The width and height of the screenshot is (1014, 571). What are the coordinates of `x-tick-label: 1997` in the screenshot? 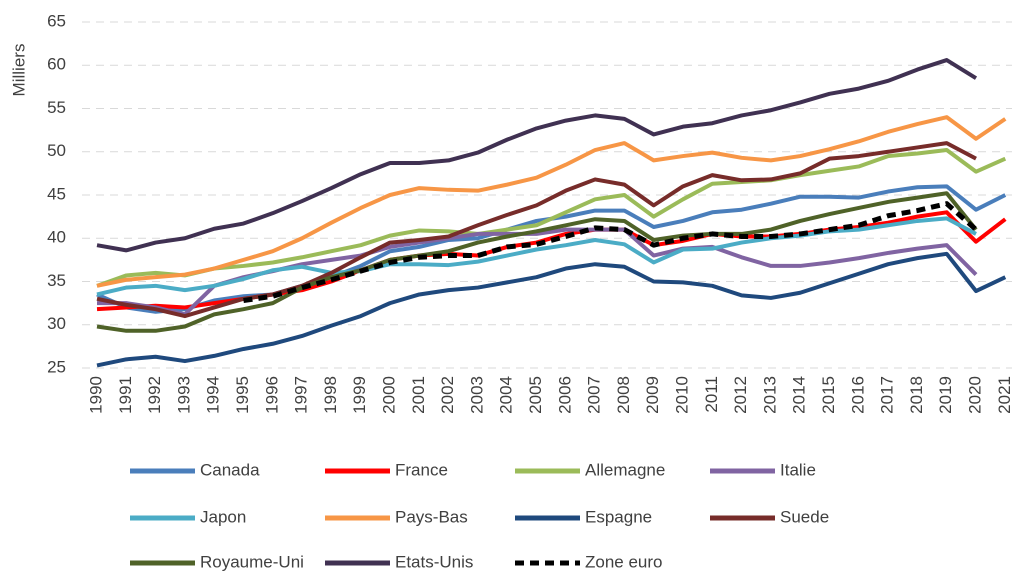 It's located at (301, 395).